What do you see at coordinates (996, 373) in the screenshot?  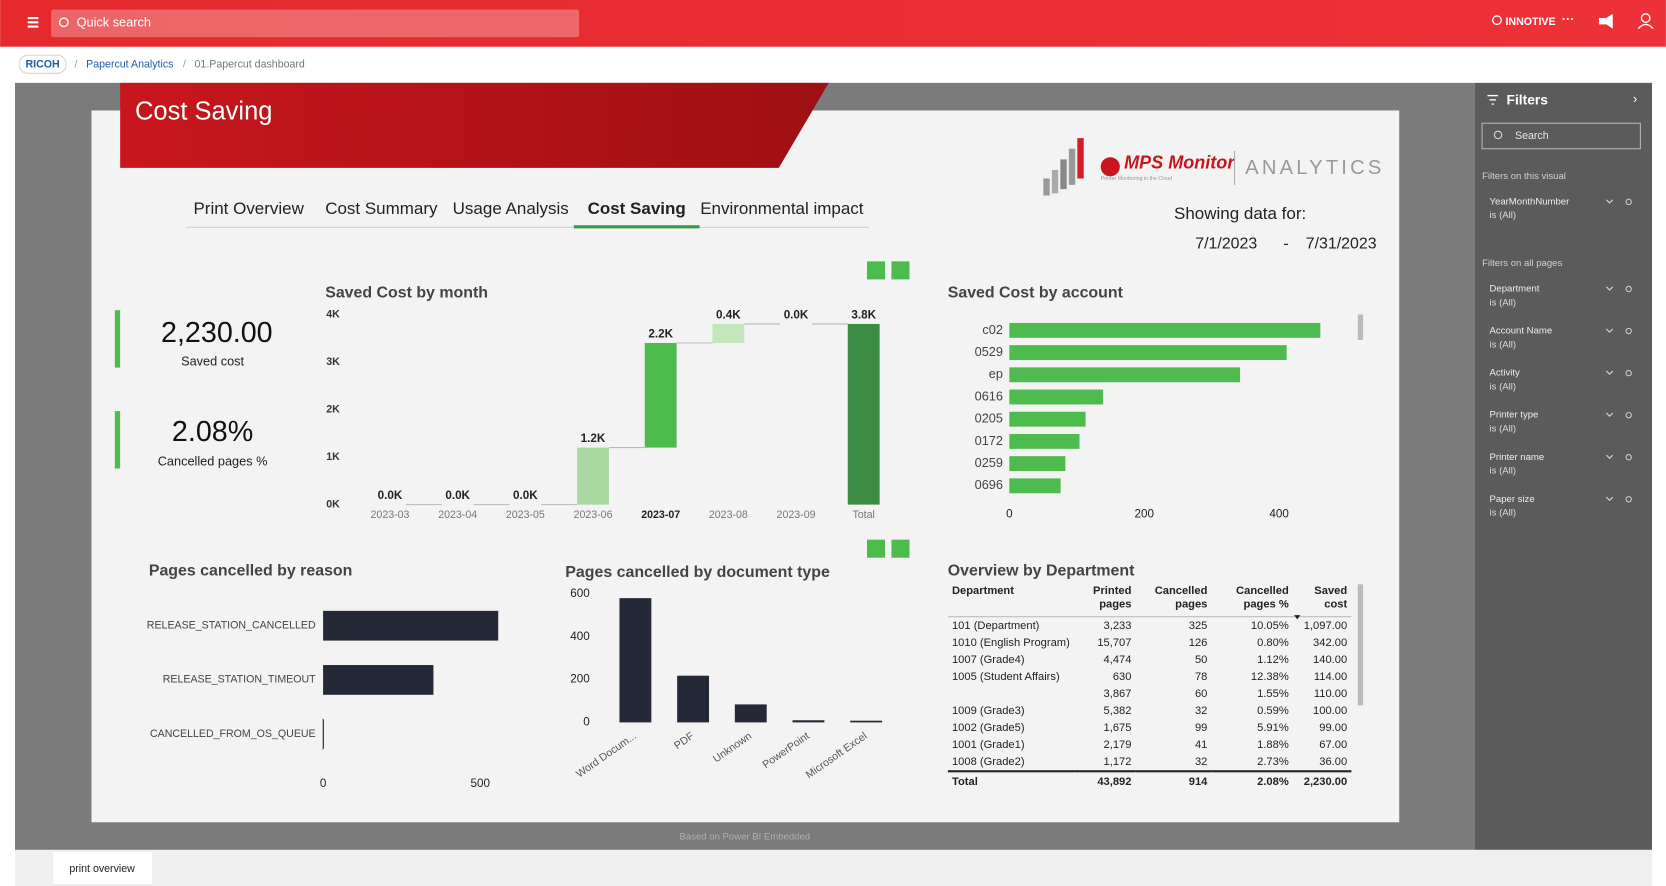 I see `y-tick-label: ep` at bounding box center [996, 373].